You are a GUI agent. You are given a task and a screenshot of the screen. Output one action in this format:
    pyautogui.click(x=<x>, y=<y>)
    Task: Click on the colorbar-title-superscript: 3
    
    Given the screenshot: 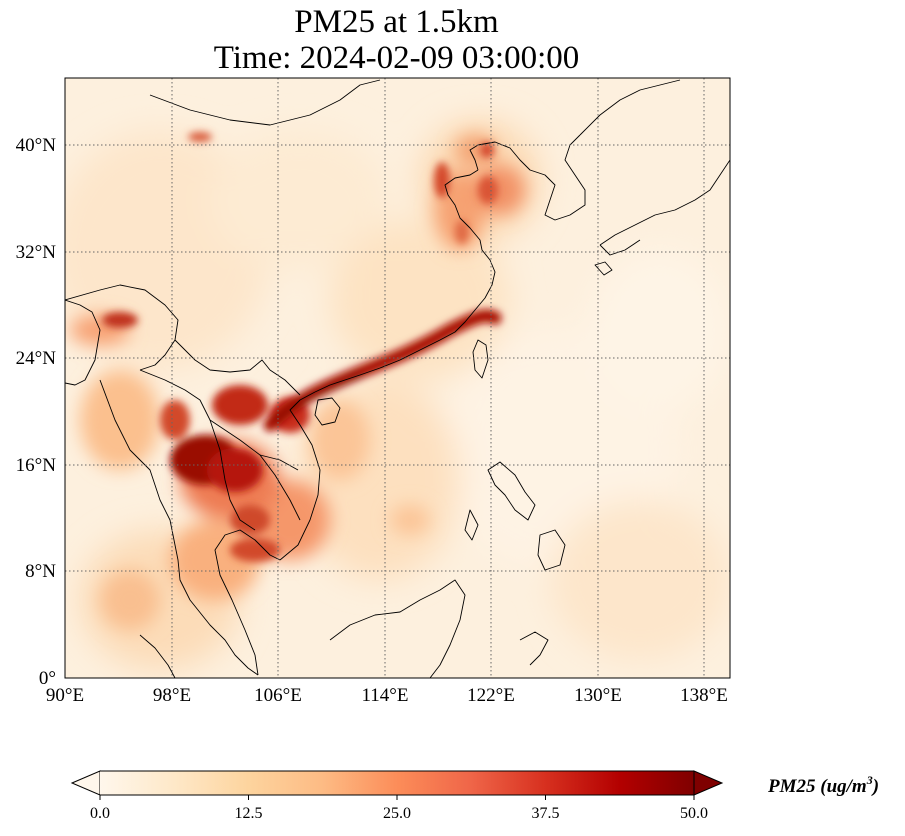 What is the action you would take?
    pyautogui.click(x=869, y=780)
    